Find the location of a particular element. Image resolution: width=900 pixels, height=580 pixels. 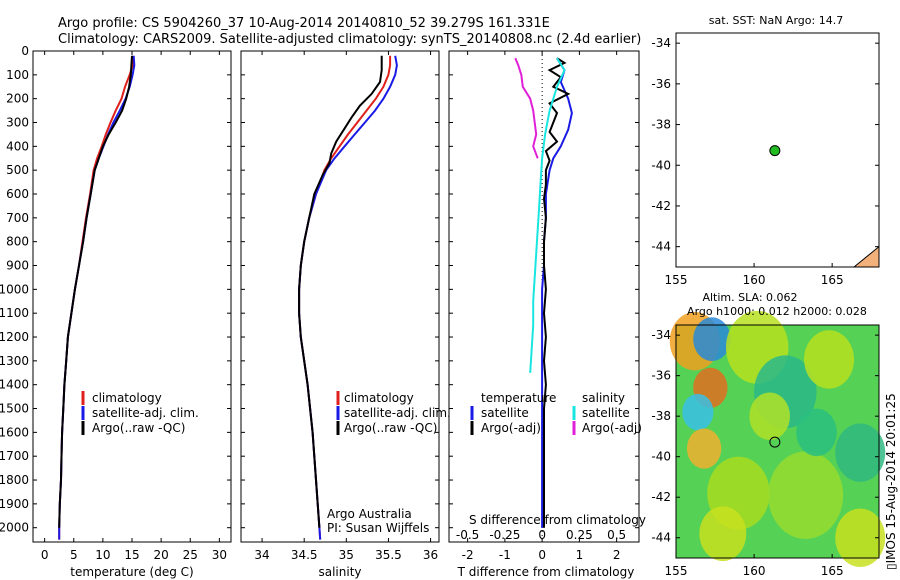

depth-tick-label: 900 is located at coordinates (17, 266).